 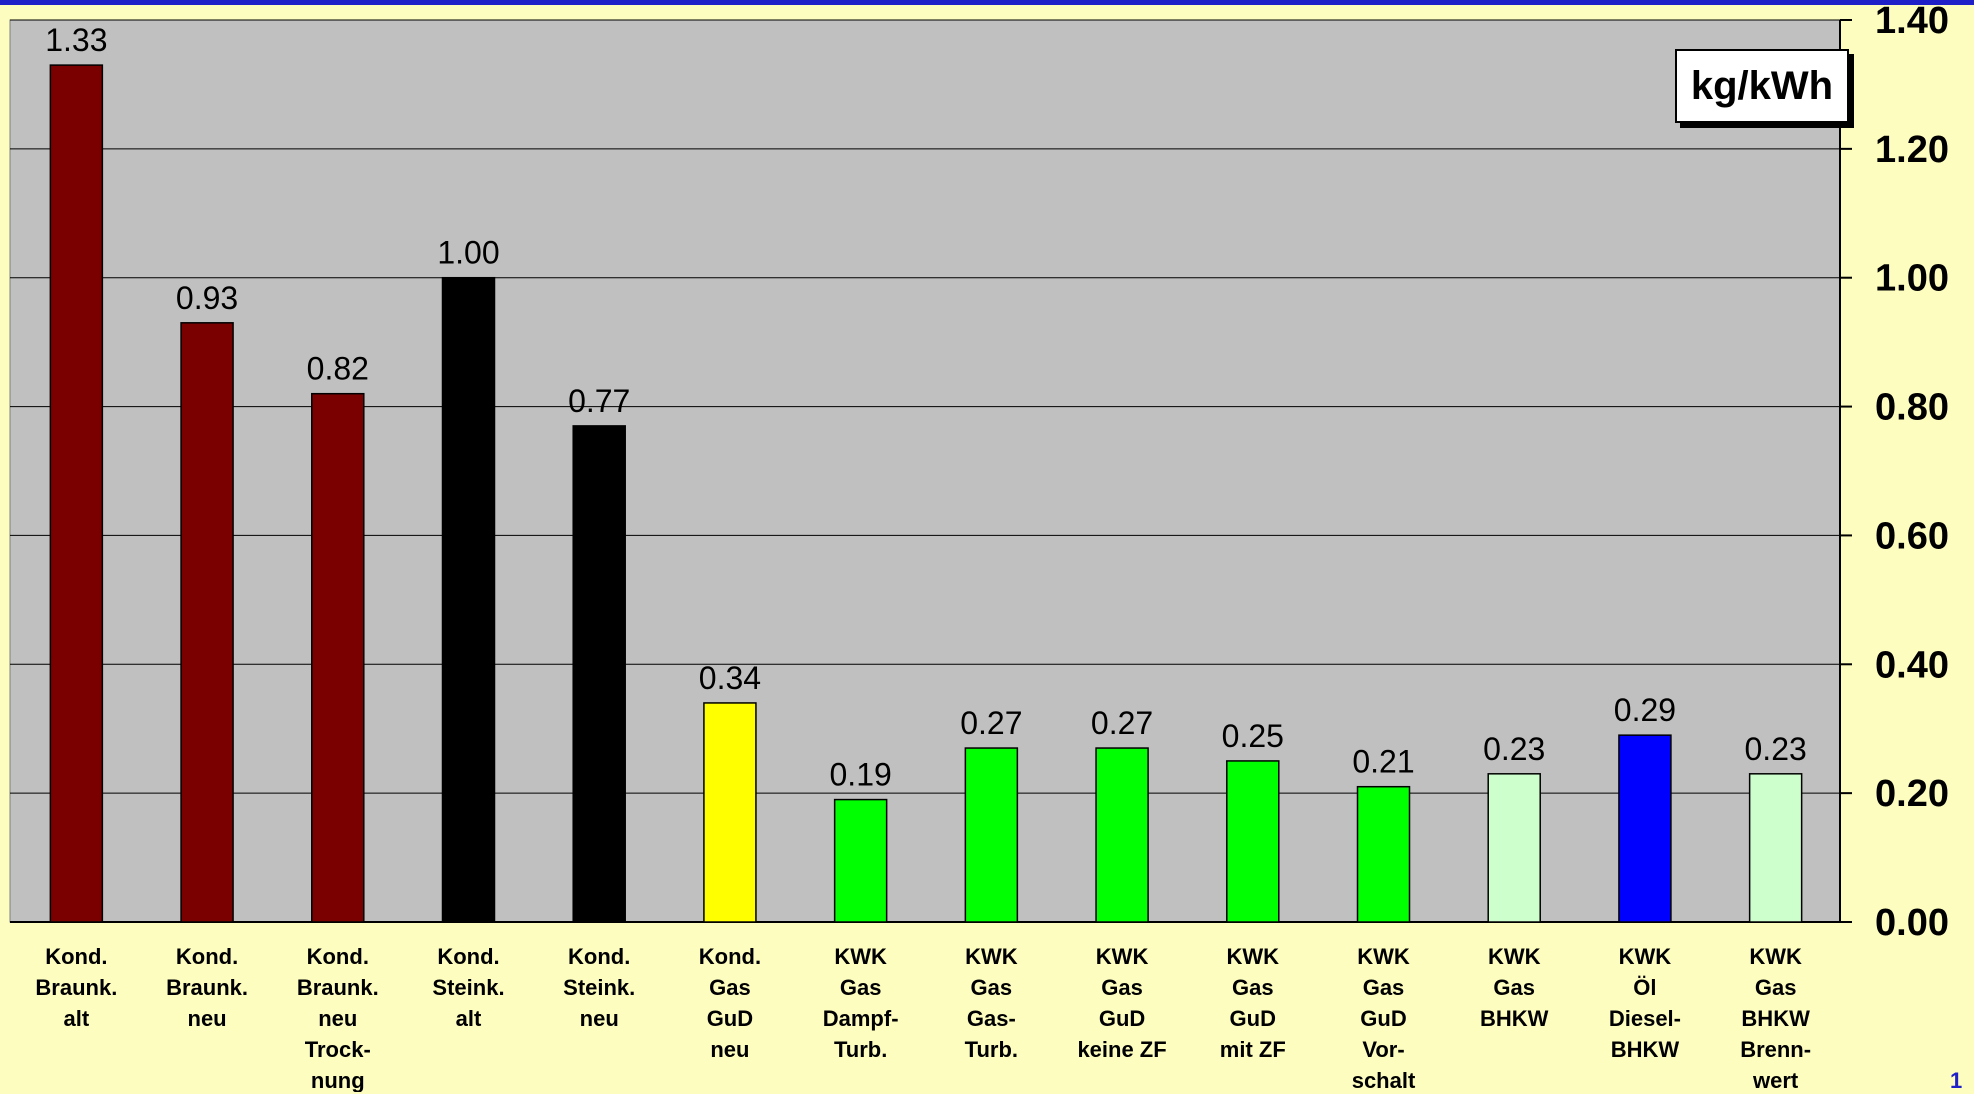 What do you see at coordinates (1121, 1003) in the screenshot?
I see `x-tick-label: KWK Gas GuD keine ZF` at bounding box center [1121, 1003].